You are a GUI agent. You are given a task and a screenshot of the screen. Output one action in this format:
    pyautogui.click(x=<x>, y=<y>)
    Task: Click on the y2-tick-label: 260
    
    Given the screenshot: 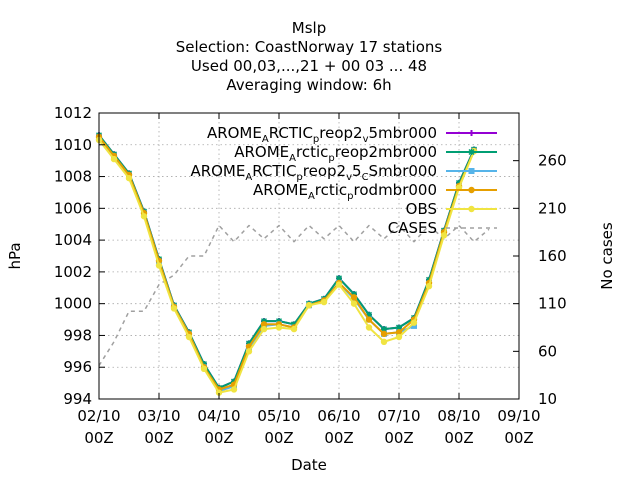 What is the action you would take?
    pyautogui.click(x=552, y=161)
    